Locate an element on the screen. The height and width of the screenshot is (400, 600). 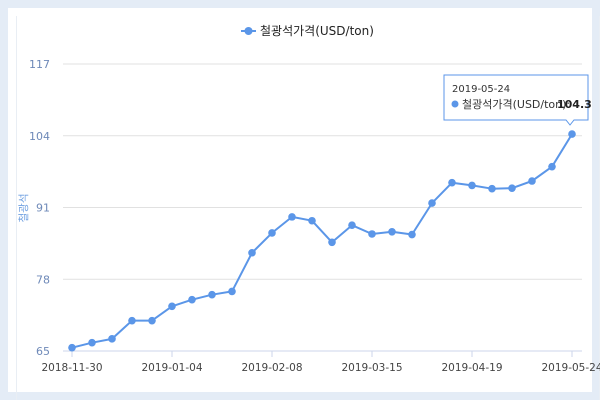
x-tick-label: 2019-04-19 is located at coordinates (471, 368).